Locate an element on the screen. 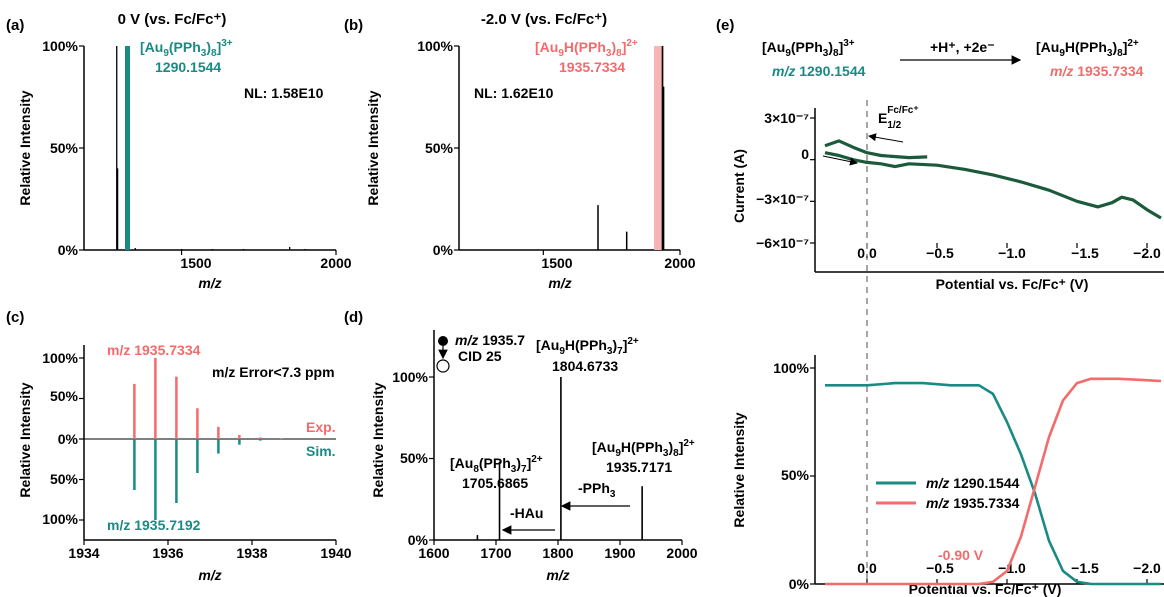 This screenshot has width=1164, height=597. legend-label-1290: m/z 1290.1544 is located at coordinates (973, 483).